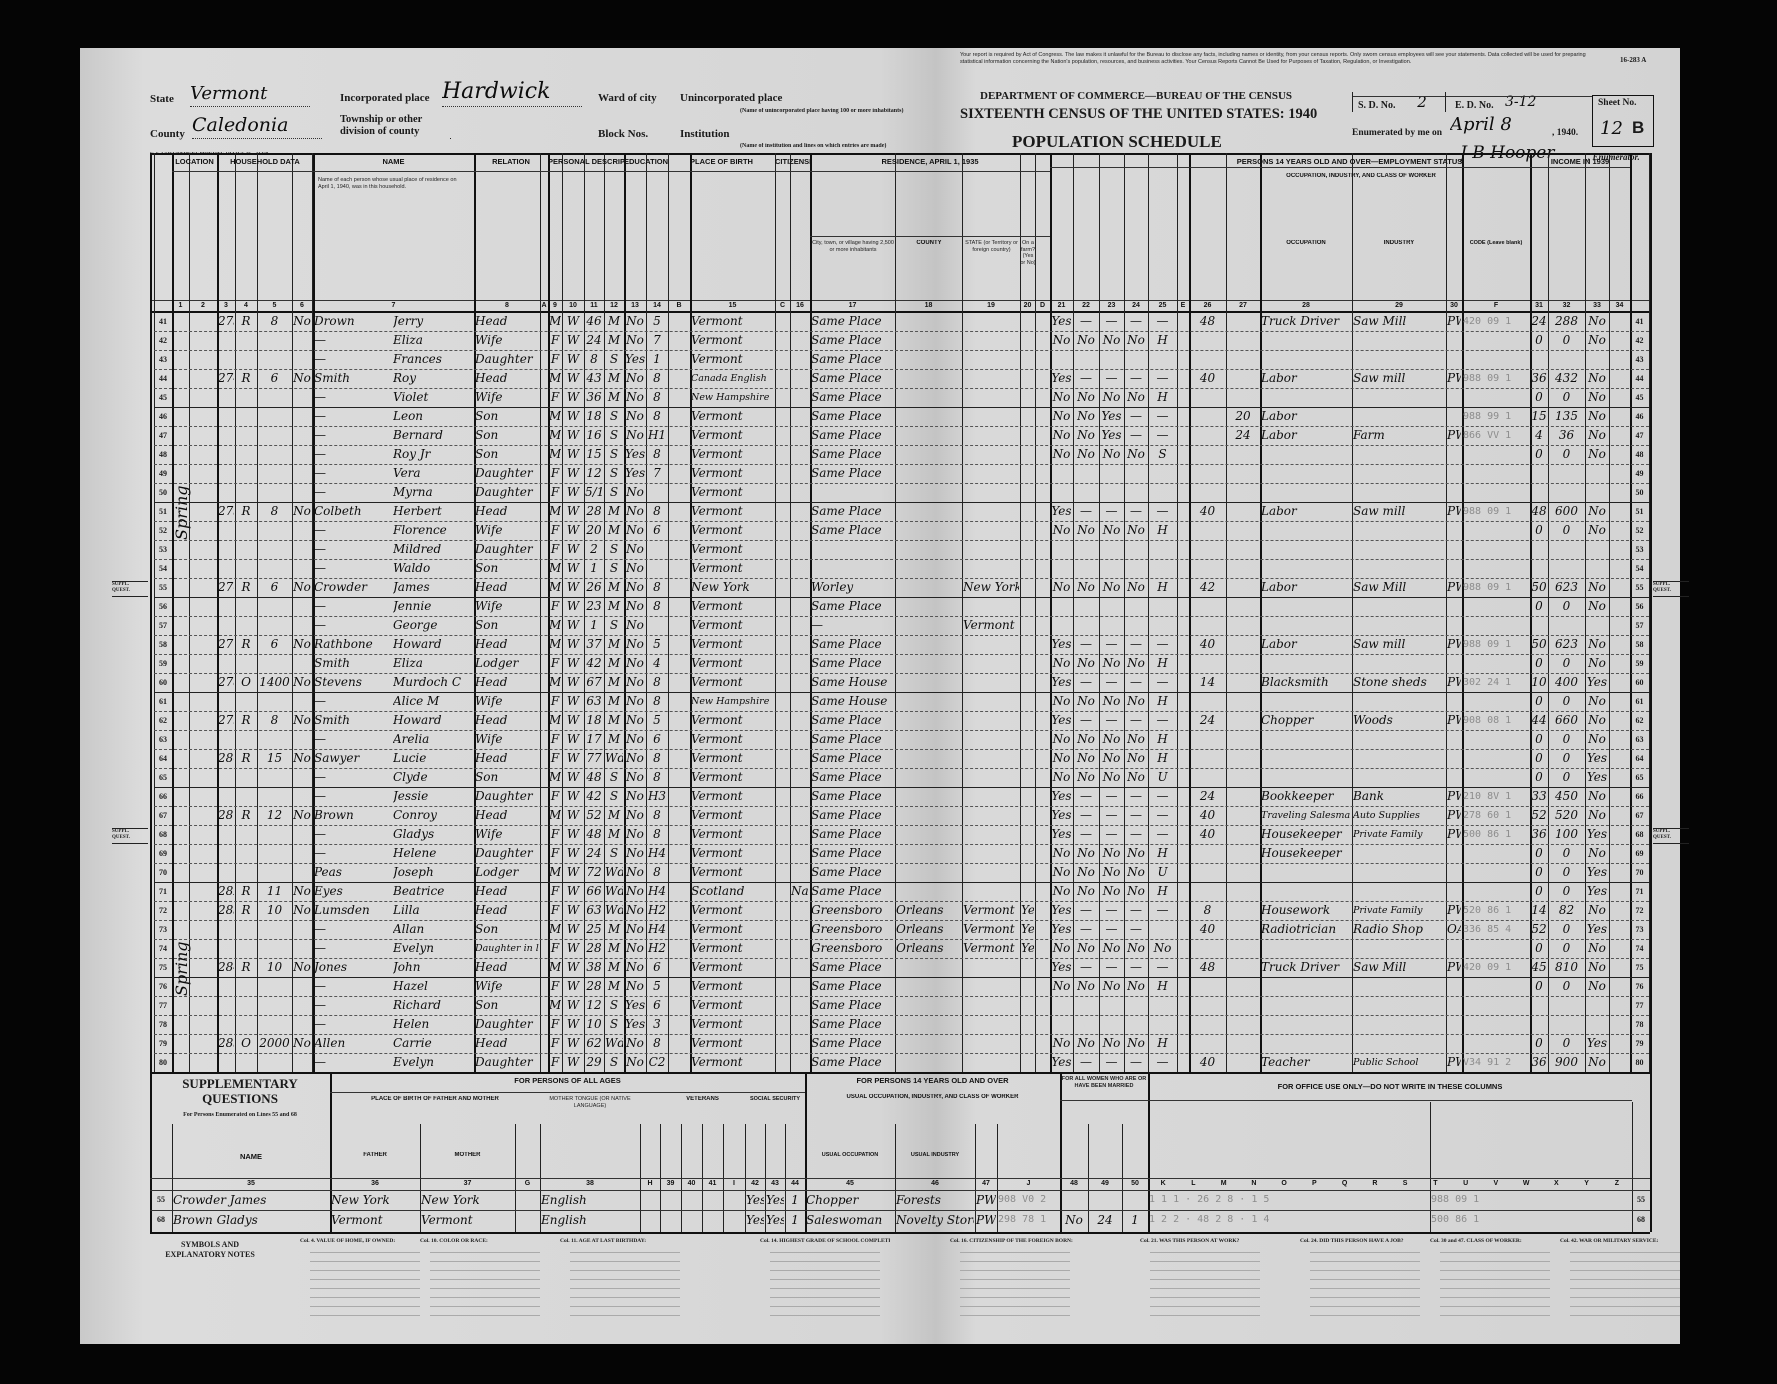 The height and width of the screenshot is (1384, 1777). What do you see at coordinates (1539, 682) in the screenshot?
I see `cell-weeks: 10` at bounding box center [1539, 682].